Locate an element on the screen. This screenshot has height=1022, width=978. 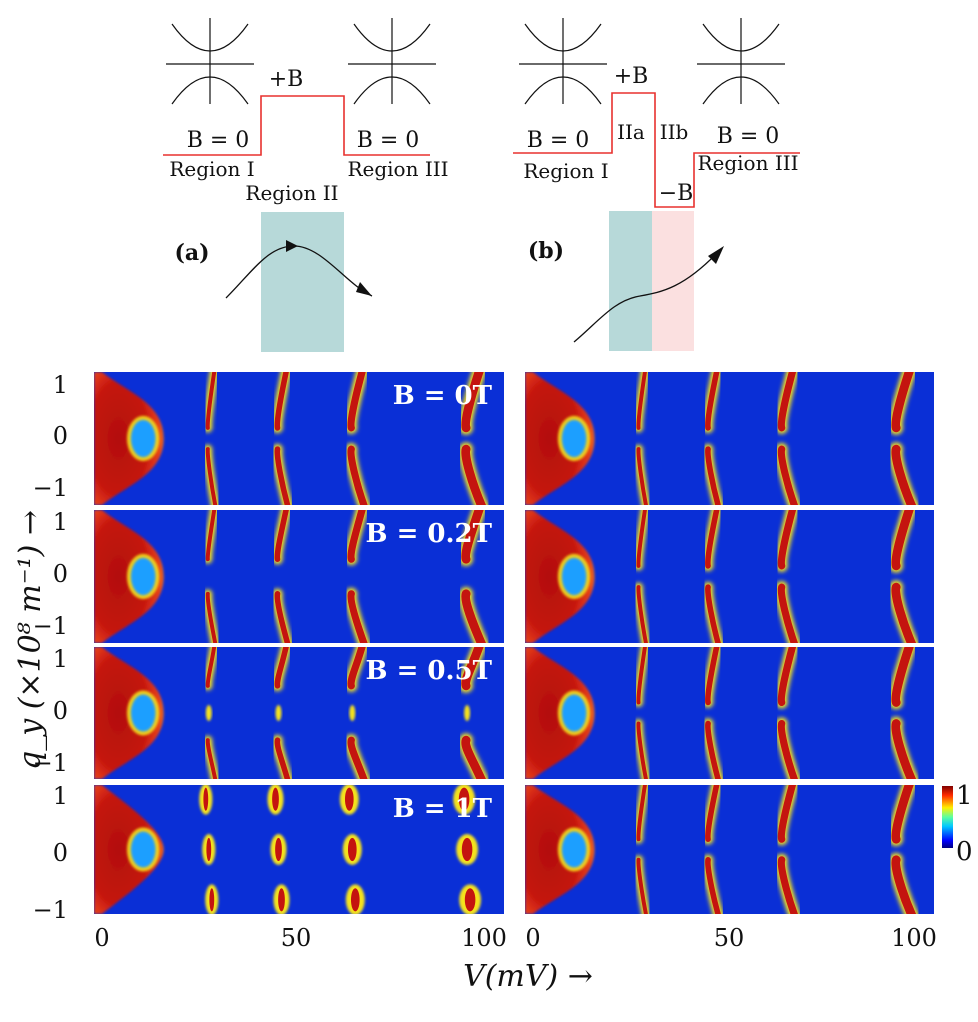
heatmap-panel is located at coordinates (729, 713).